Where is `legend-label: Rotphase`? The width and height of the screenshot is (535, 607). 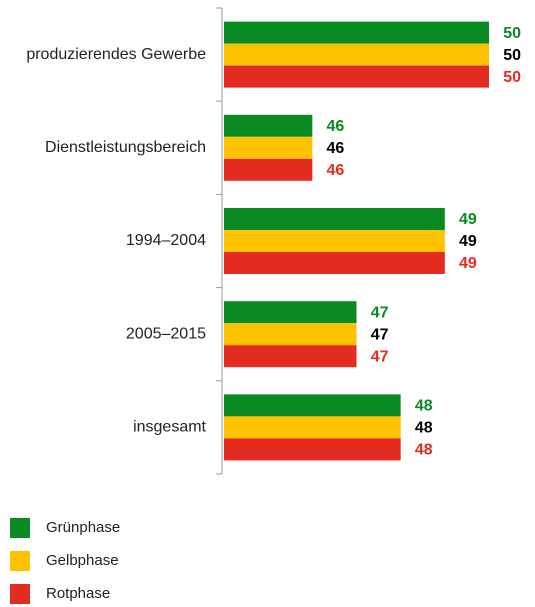
legend-label: Rotphase is located at coordinates (78, 593).